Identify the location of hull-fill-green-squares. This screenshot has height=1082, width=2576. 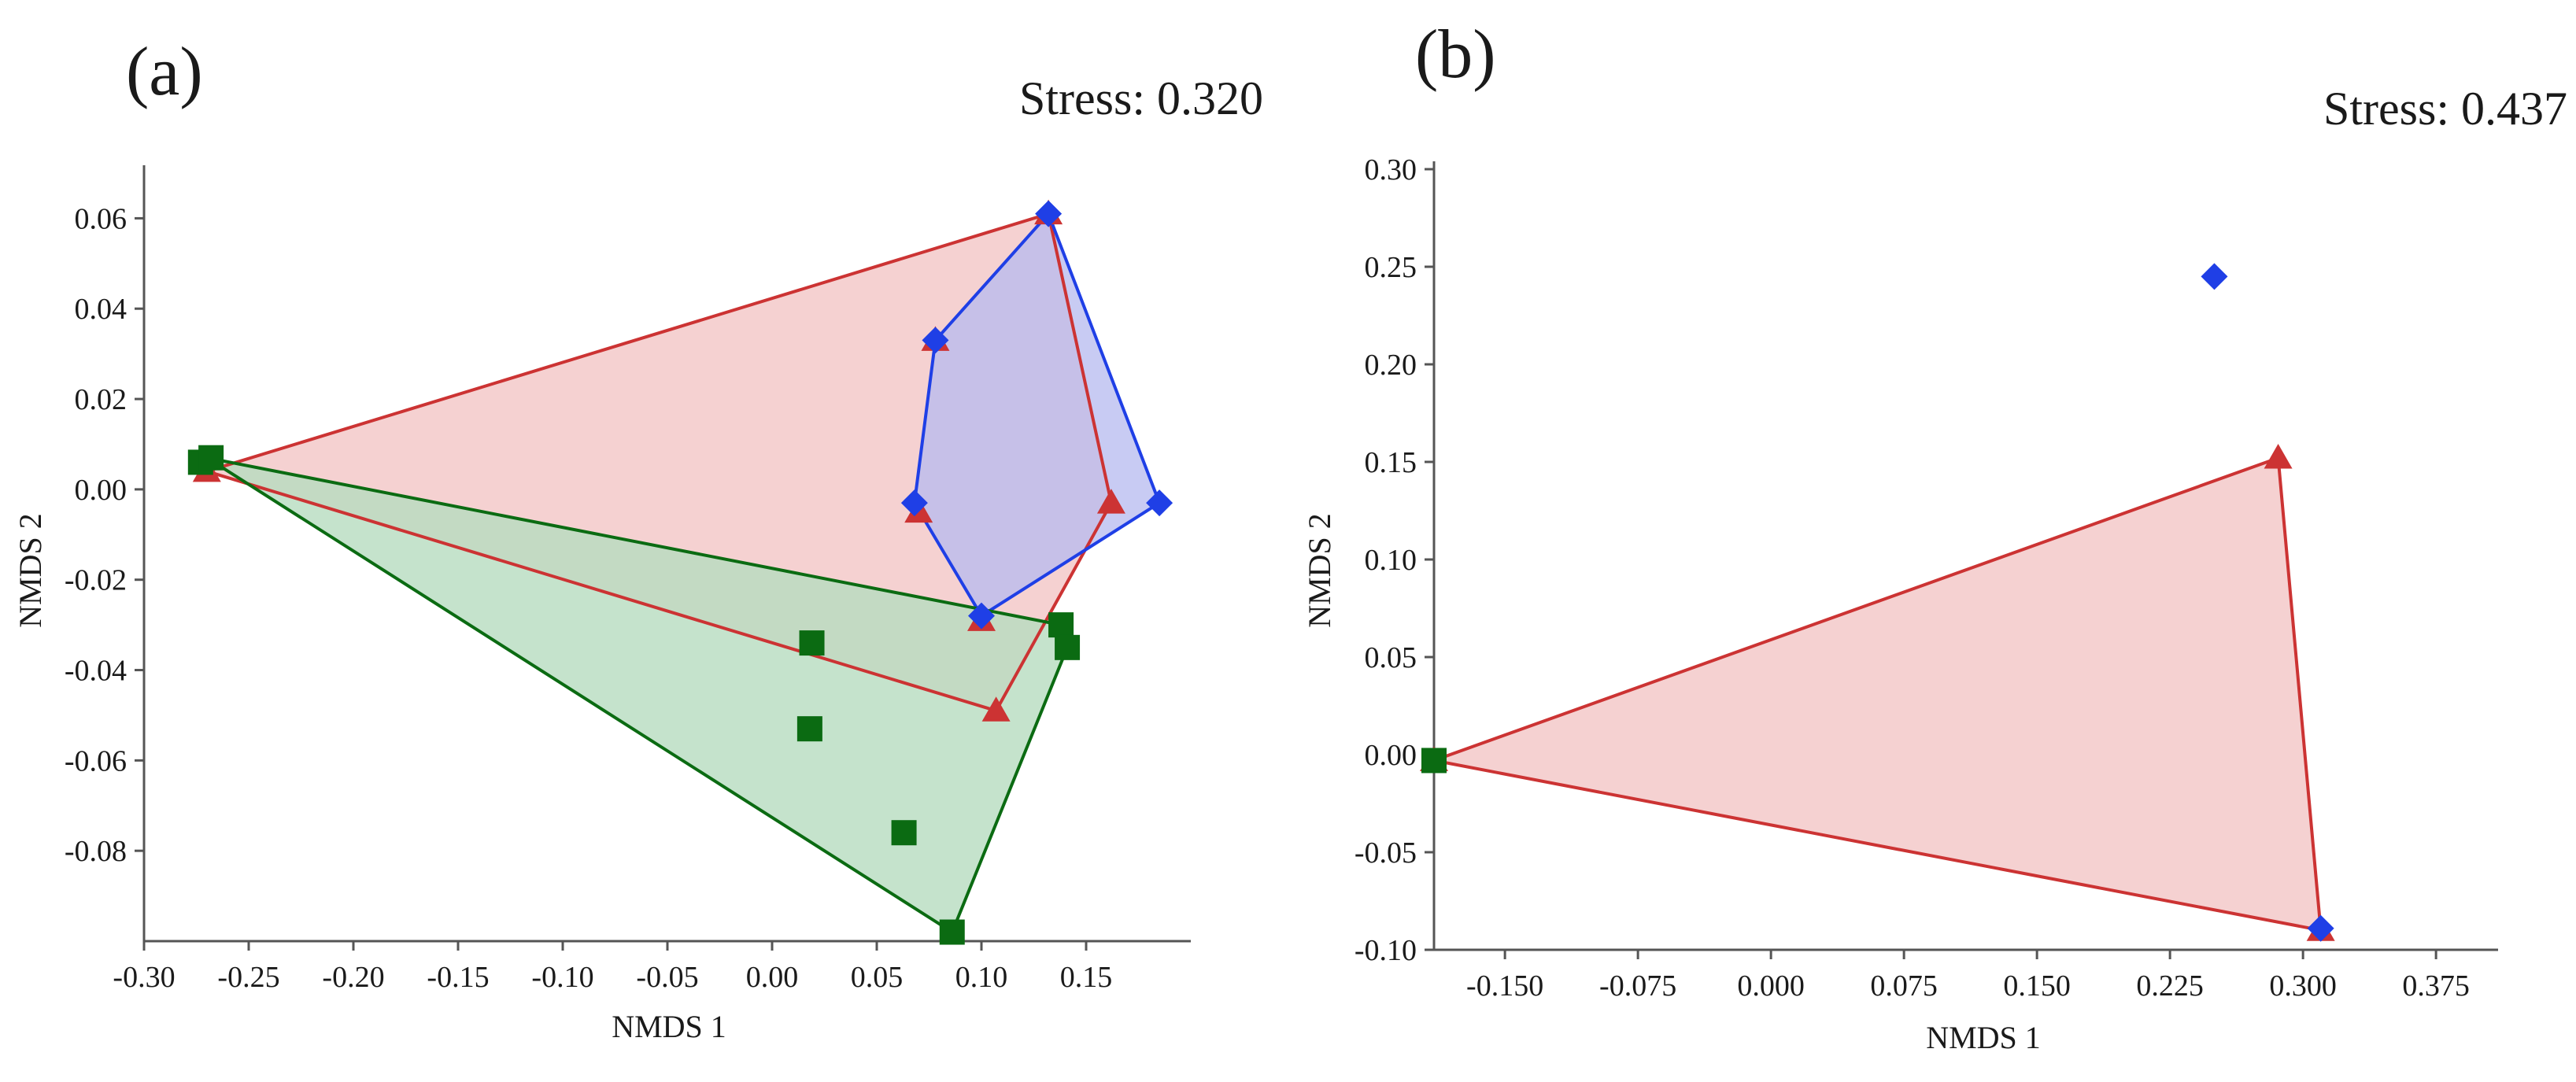
(637, 694).